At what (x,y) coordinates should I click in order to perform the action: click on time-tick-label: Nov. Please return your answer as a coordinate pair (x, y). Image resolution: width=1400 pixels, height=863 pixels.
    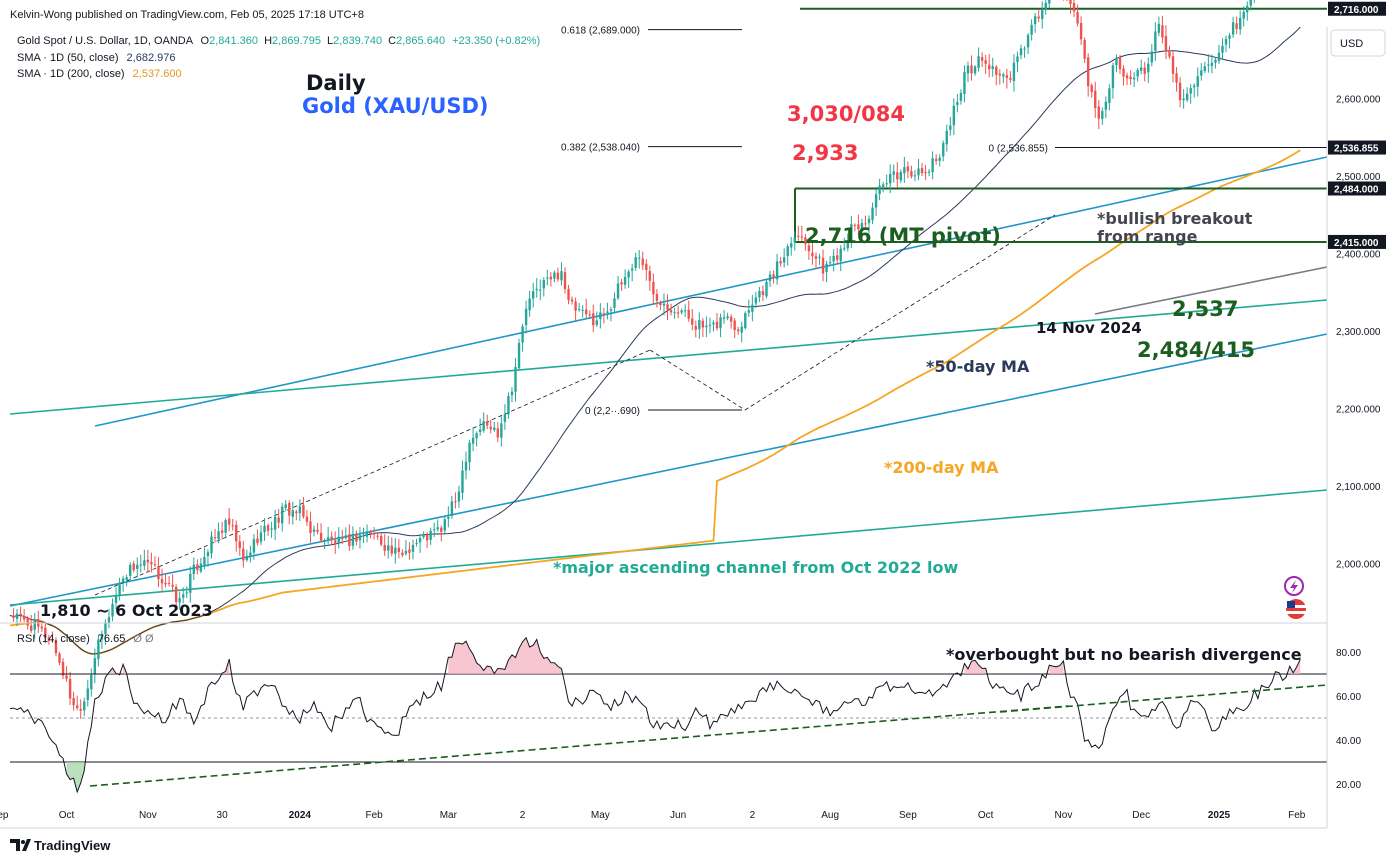
    Looking at the image, I should click on (148, 815).